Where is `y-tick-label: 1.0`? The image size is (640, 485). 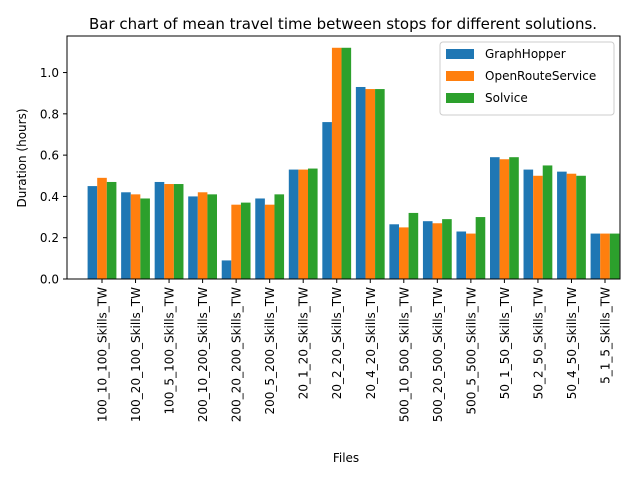
y-tick-label: 1.0 is located at coordinates (49, 73).